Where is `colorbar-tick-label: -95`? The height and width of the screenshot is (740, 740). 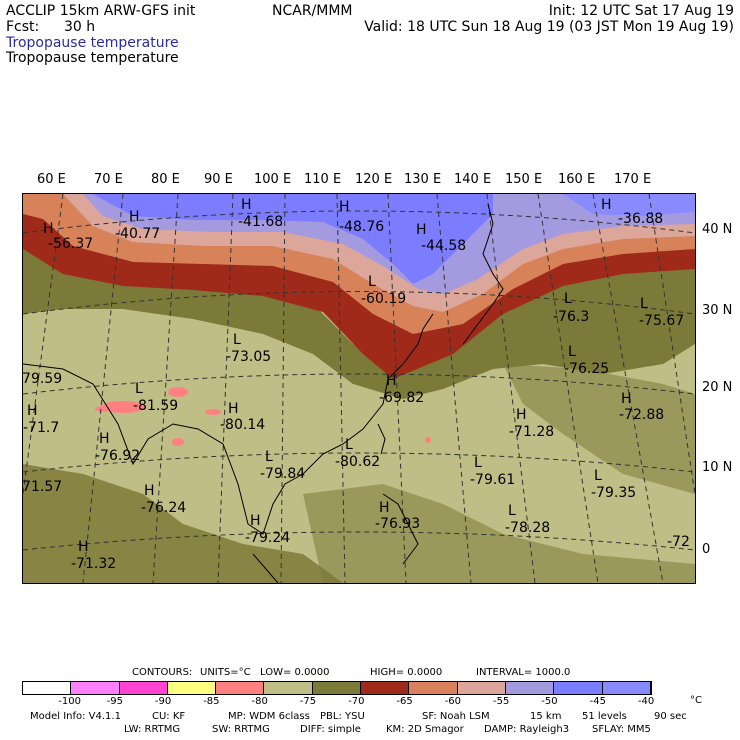
colorbar-tick-label: -95 is located at coordinates (114, 701).